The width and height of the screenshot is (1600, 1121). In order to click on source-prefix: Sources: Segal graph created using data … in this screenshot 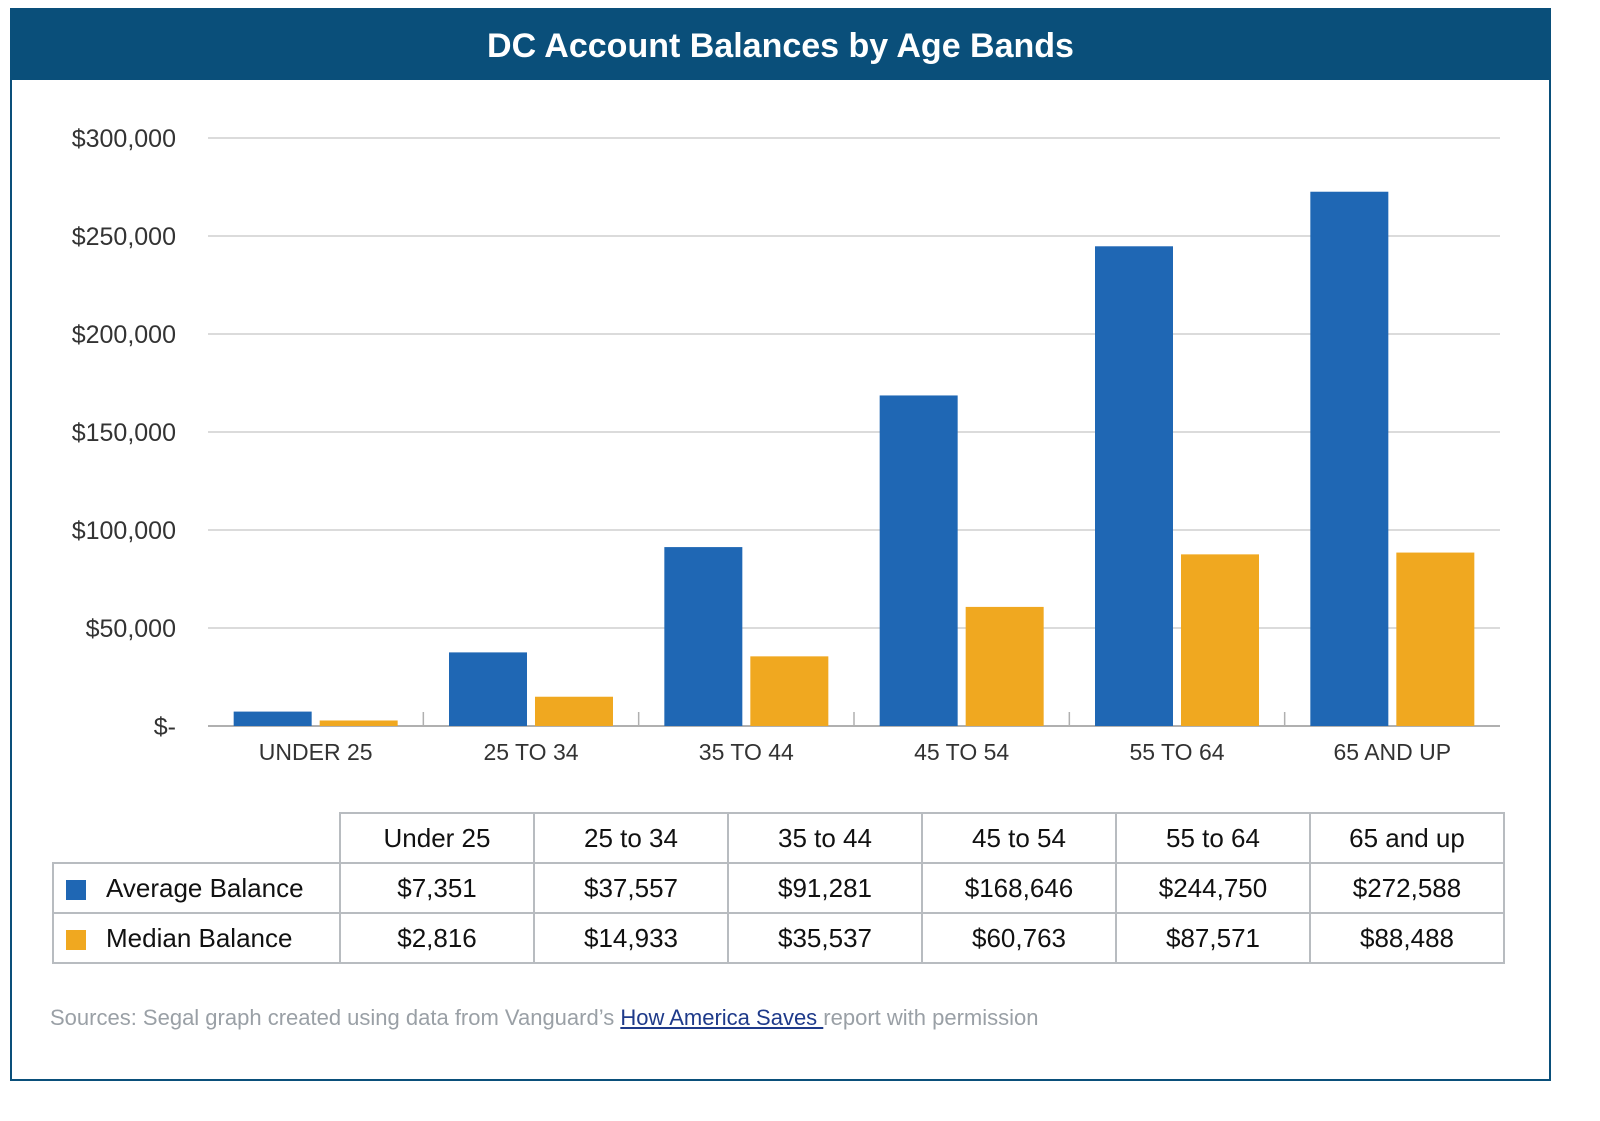, I will do `click(335, 1017)`.